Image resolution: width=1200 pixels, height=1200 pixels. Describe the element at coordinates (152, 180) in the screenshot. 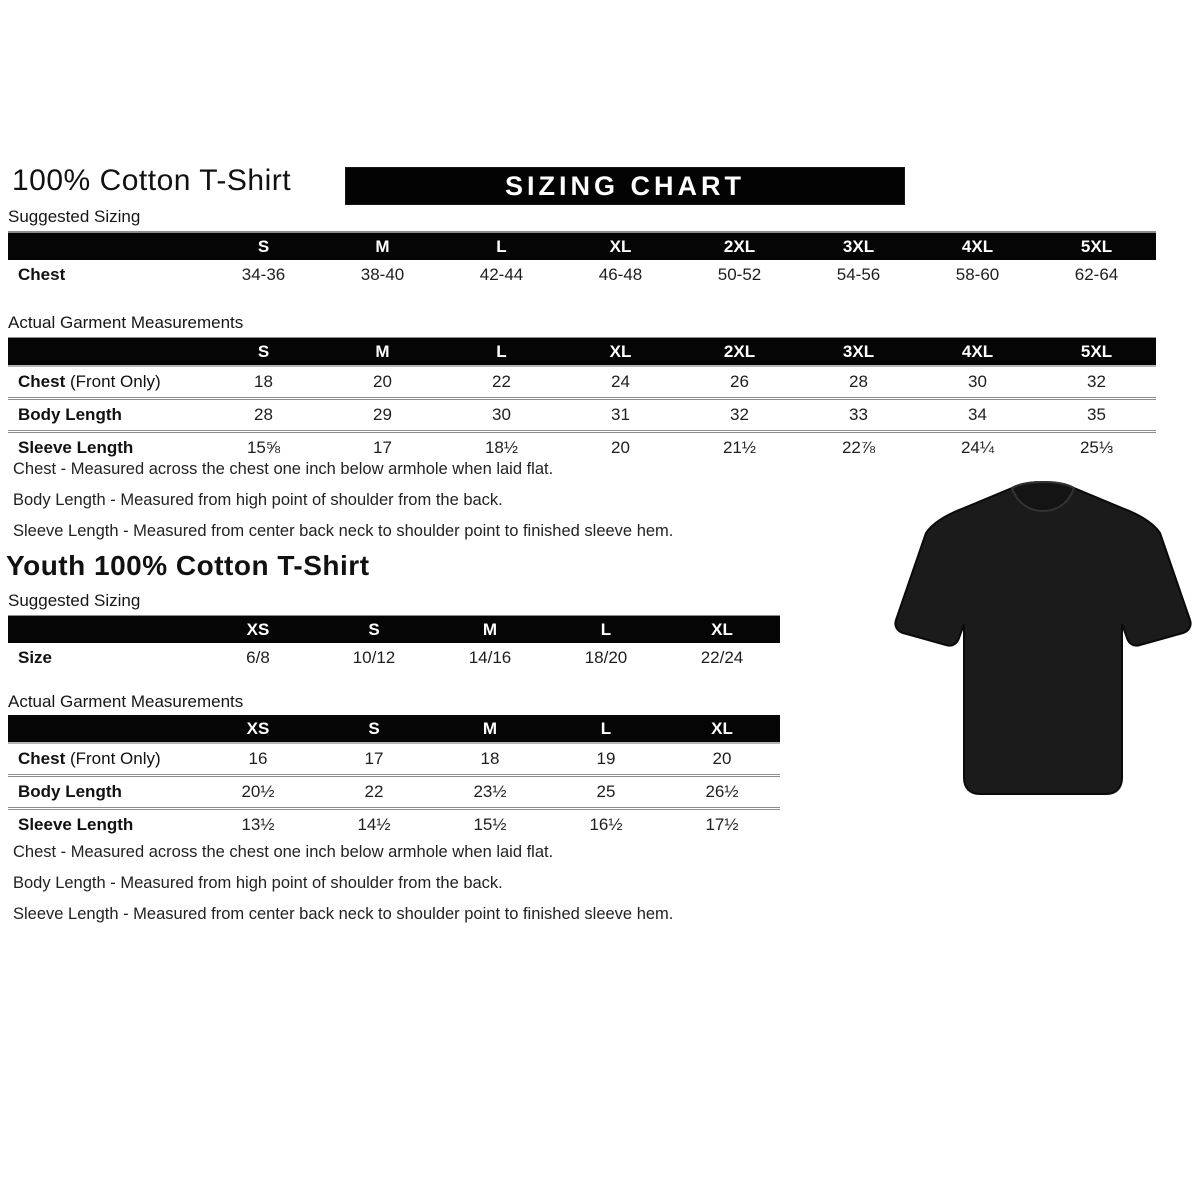

I see `page-title: 100% Cotton T-Shirt` at that location.